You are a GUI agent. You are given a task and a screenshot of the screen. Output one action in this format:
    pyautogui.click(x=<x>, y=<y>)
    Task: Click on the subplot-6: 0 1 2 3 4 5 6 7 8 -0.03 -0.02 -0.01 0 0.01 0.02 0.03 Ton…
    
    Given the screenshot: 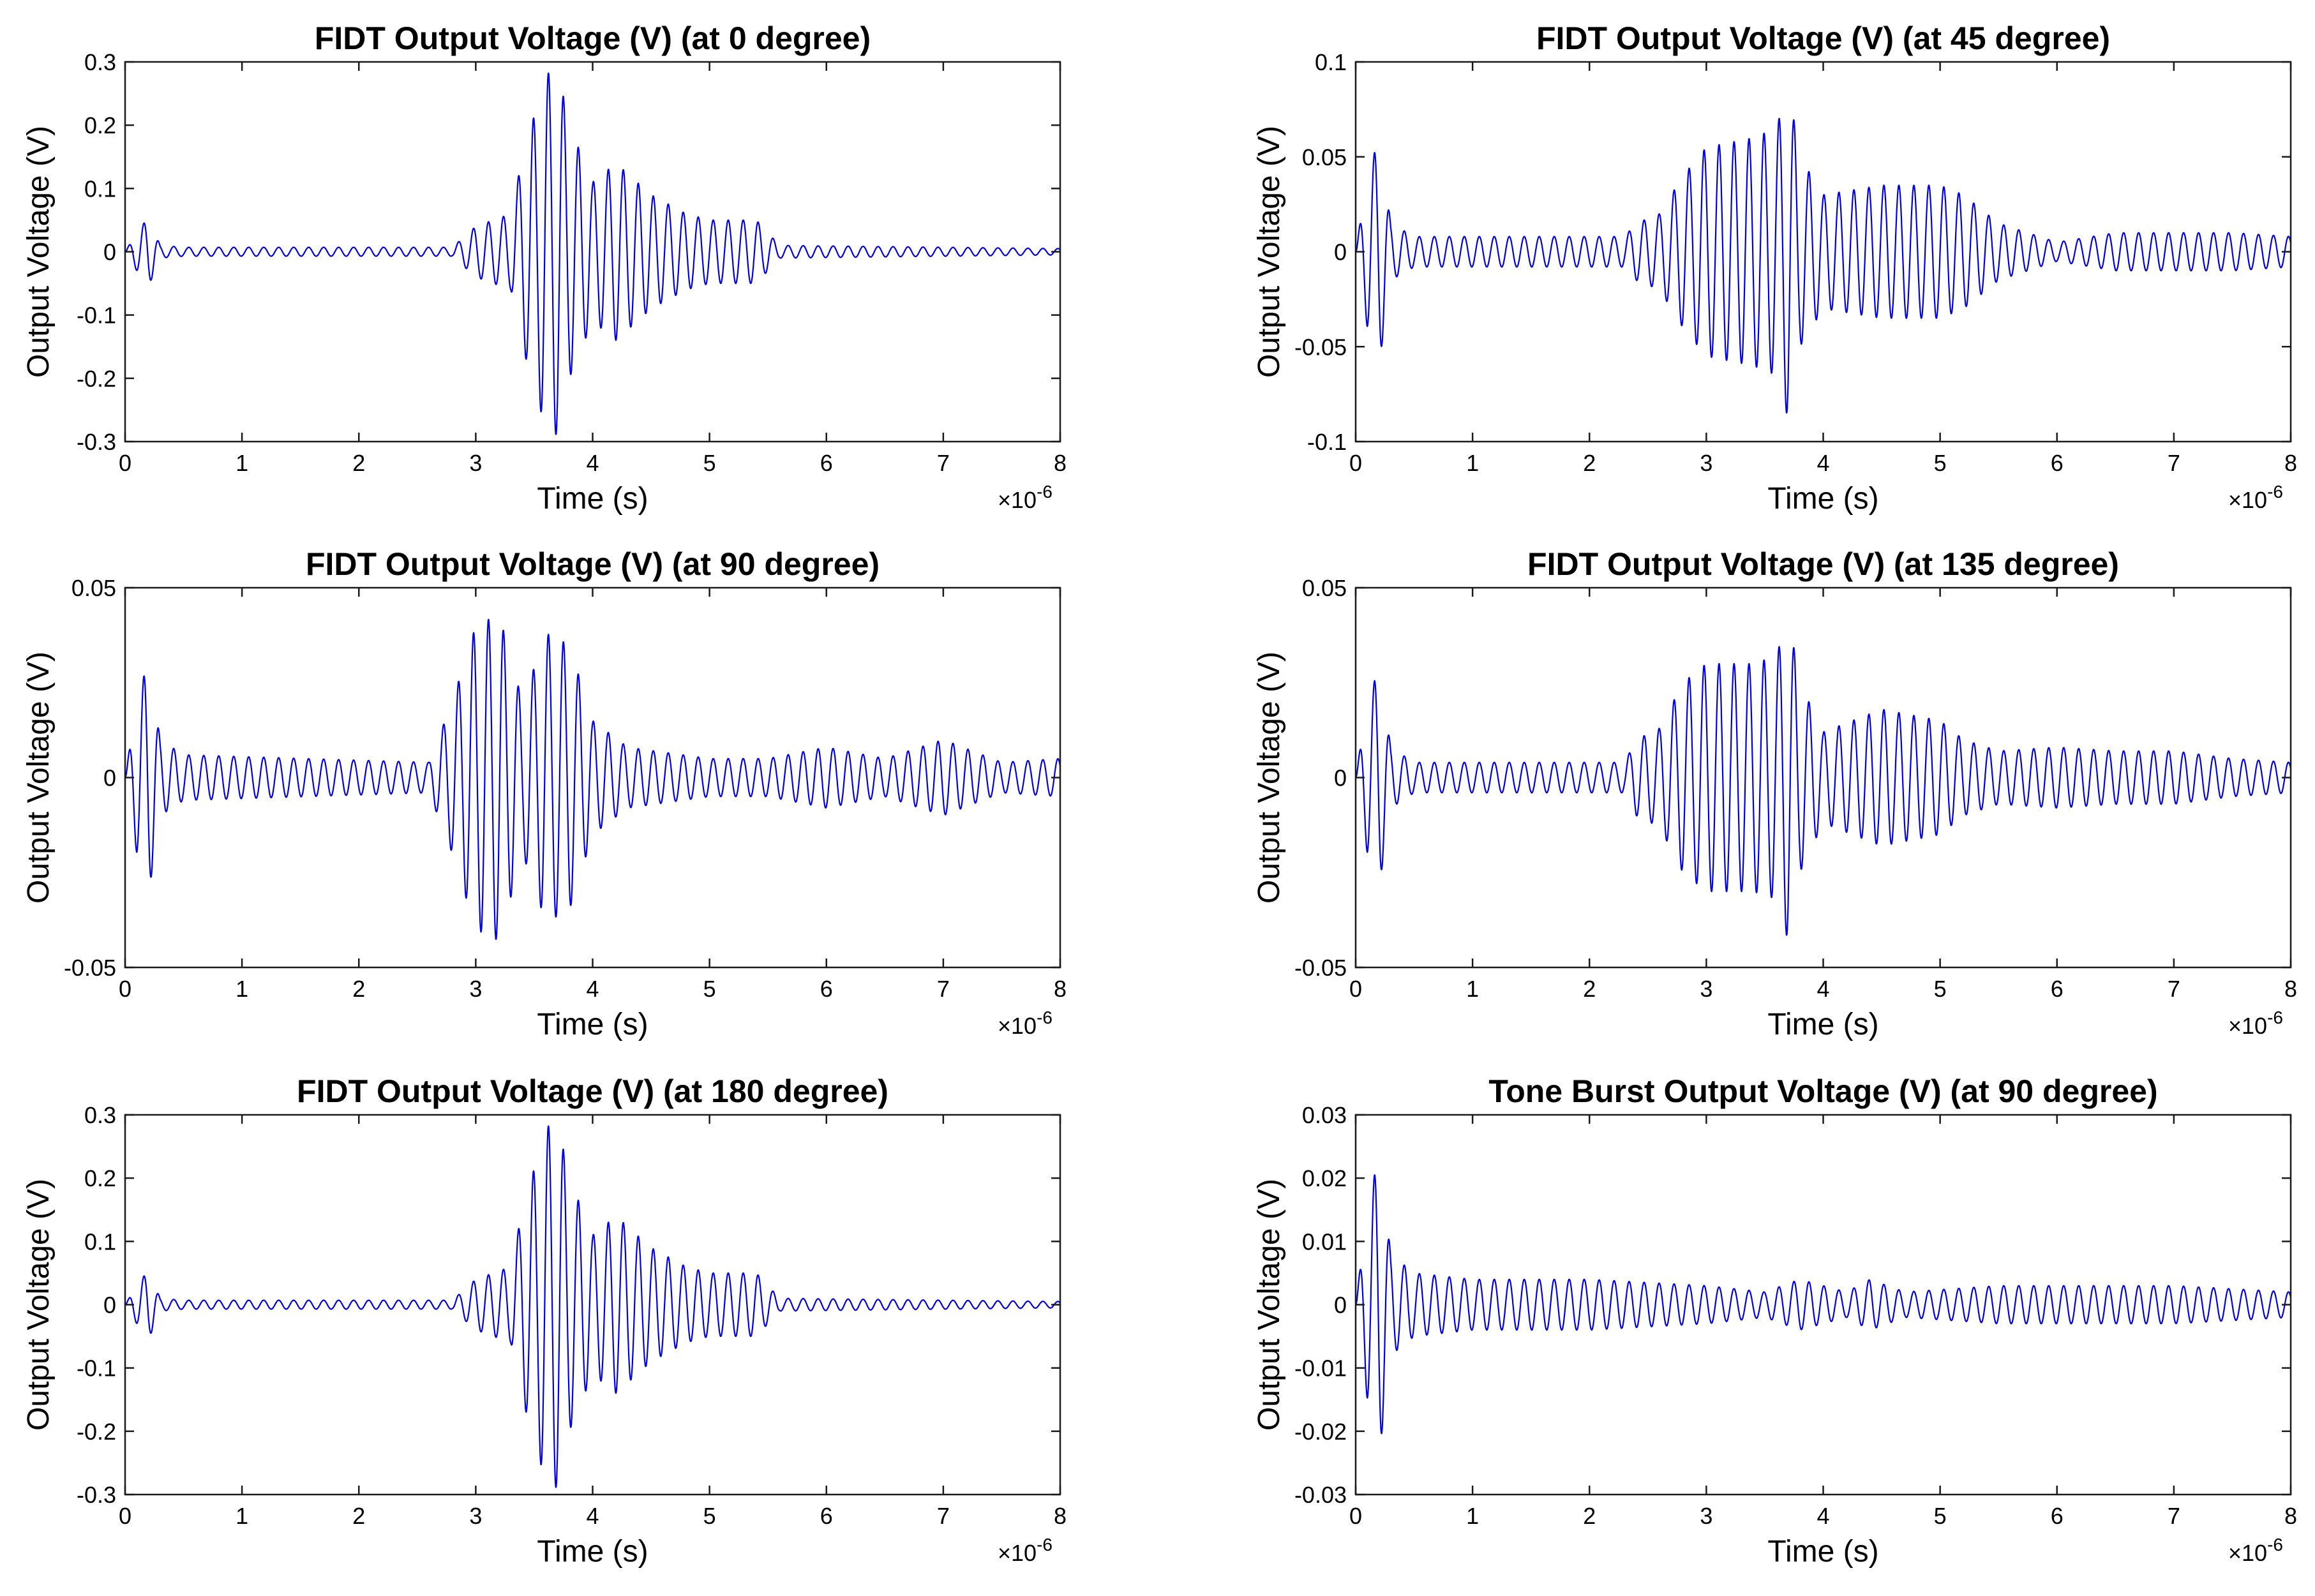 What is the action you would take?
    pyautogui.click(x=1774, y=1321)
    